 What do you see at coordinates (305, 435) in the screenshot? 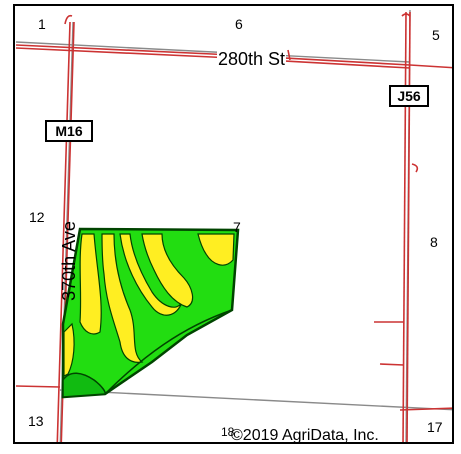
I see `copyright-notice: ©2019 AgriData, Inc.` at bounding box center [305, 435].